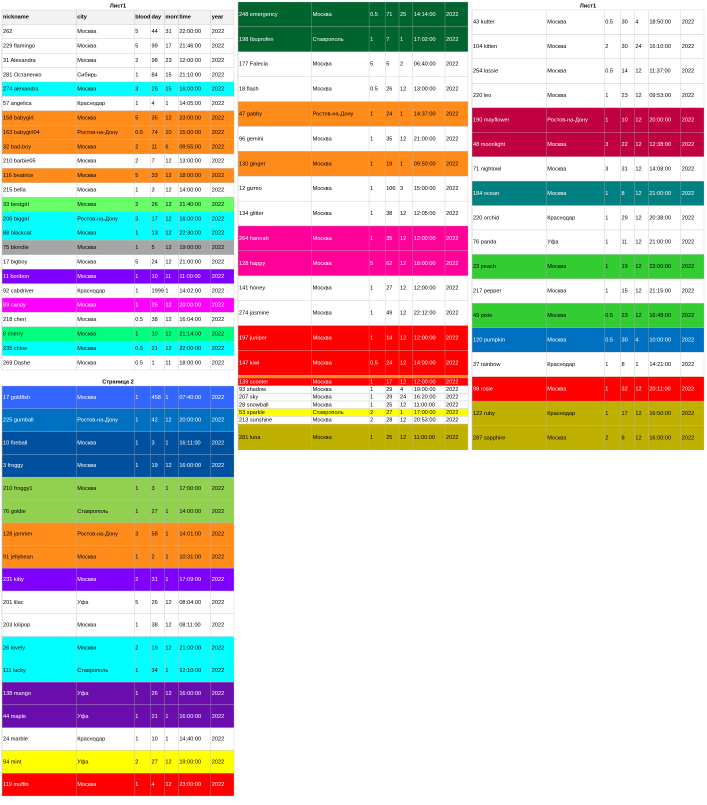 The width and height of the screenshot is (707, 805). Describe the element at coordinates (154, 320) in the screenshot. I see `cell-text: 38` at that location.